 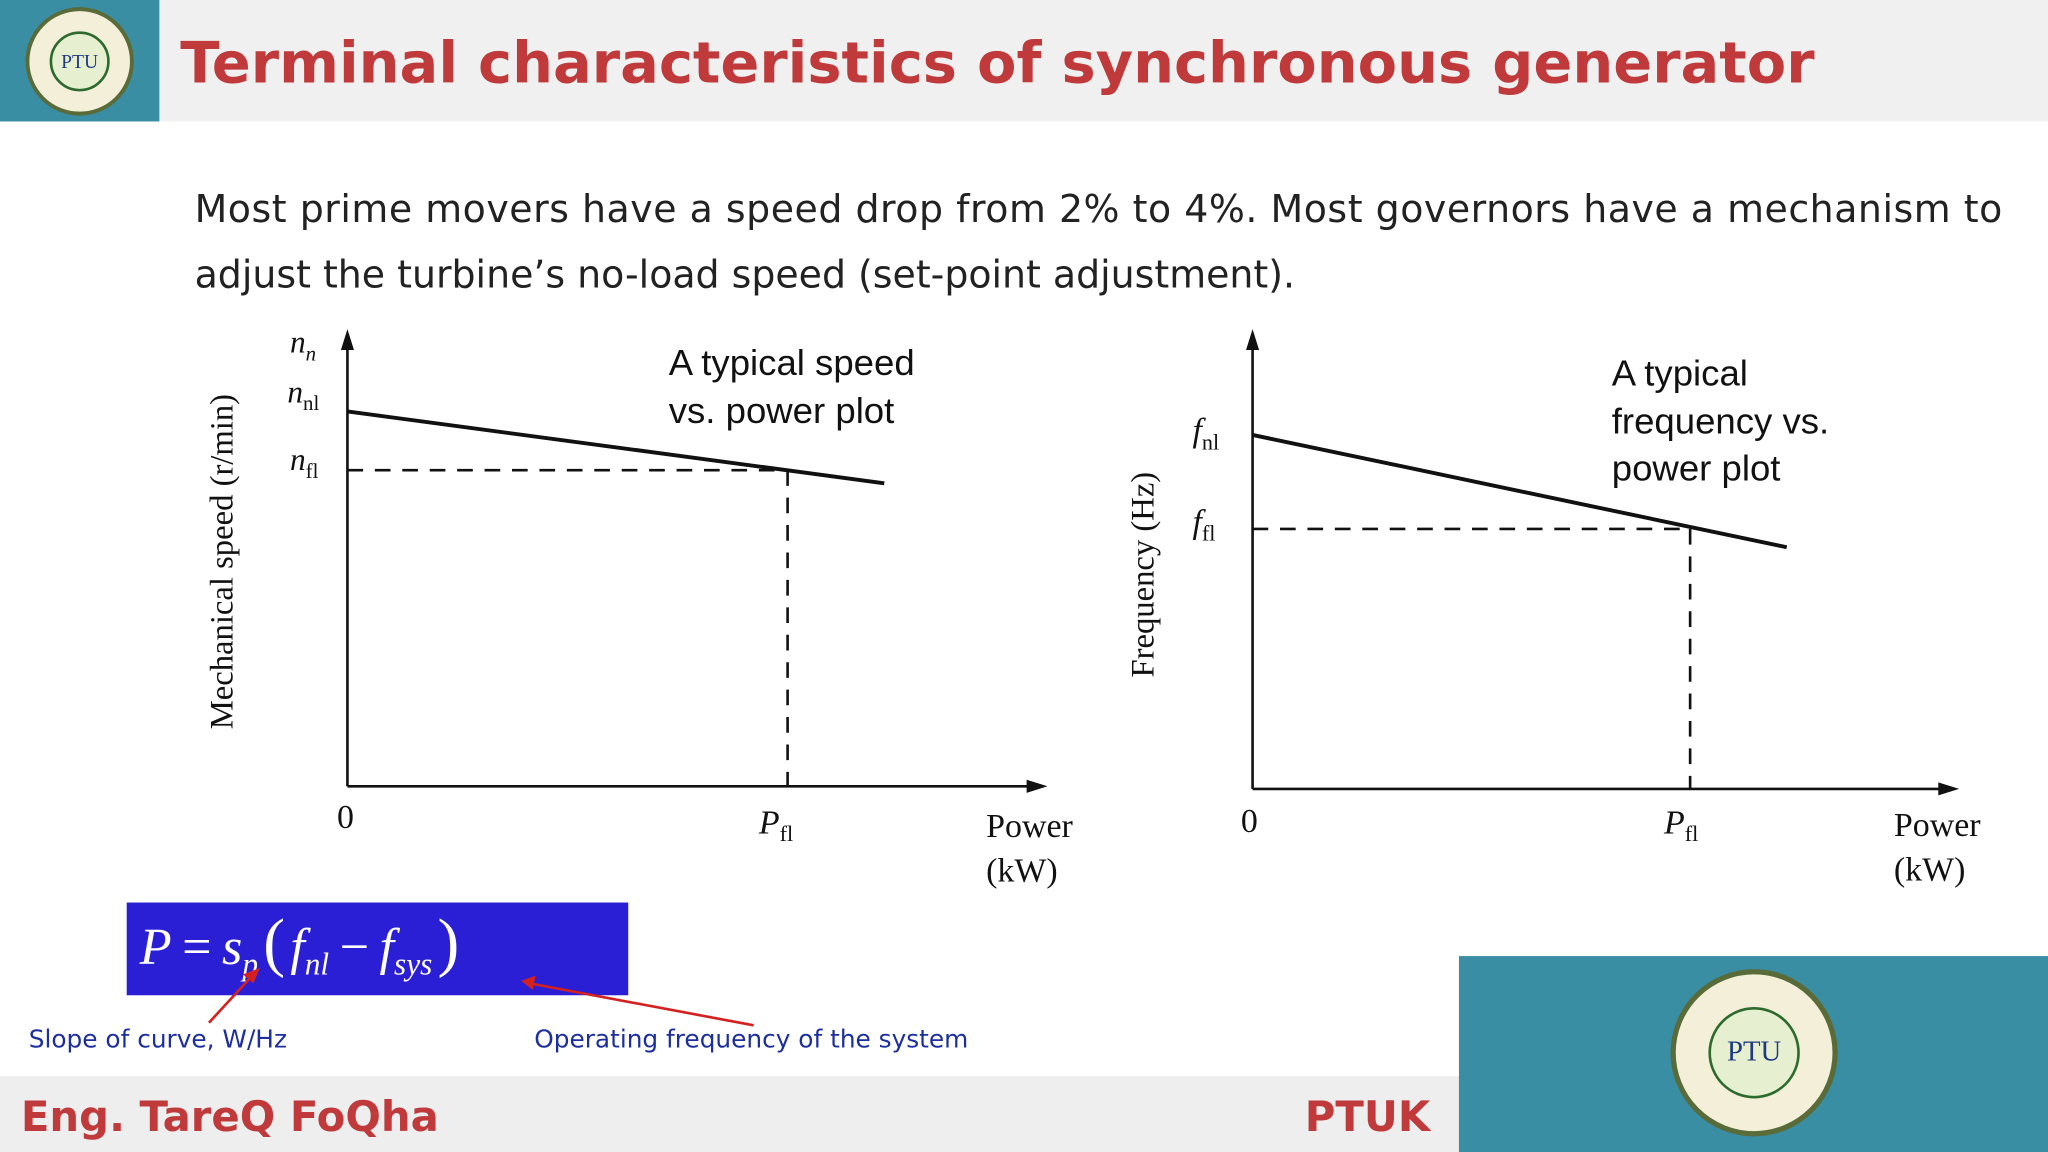 I want to click on plot-caption: power plot, so click(x=1696, y=468).